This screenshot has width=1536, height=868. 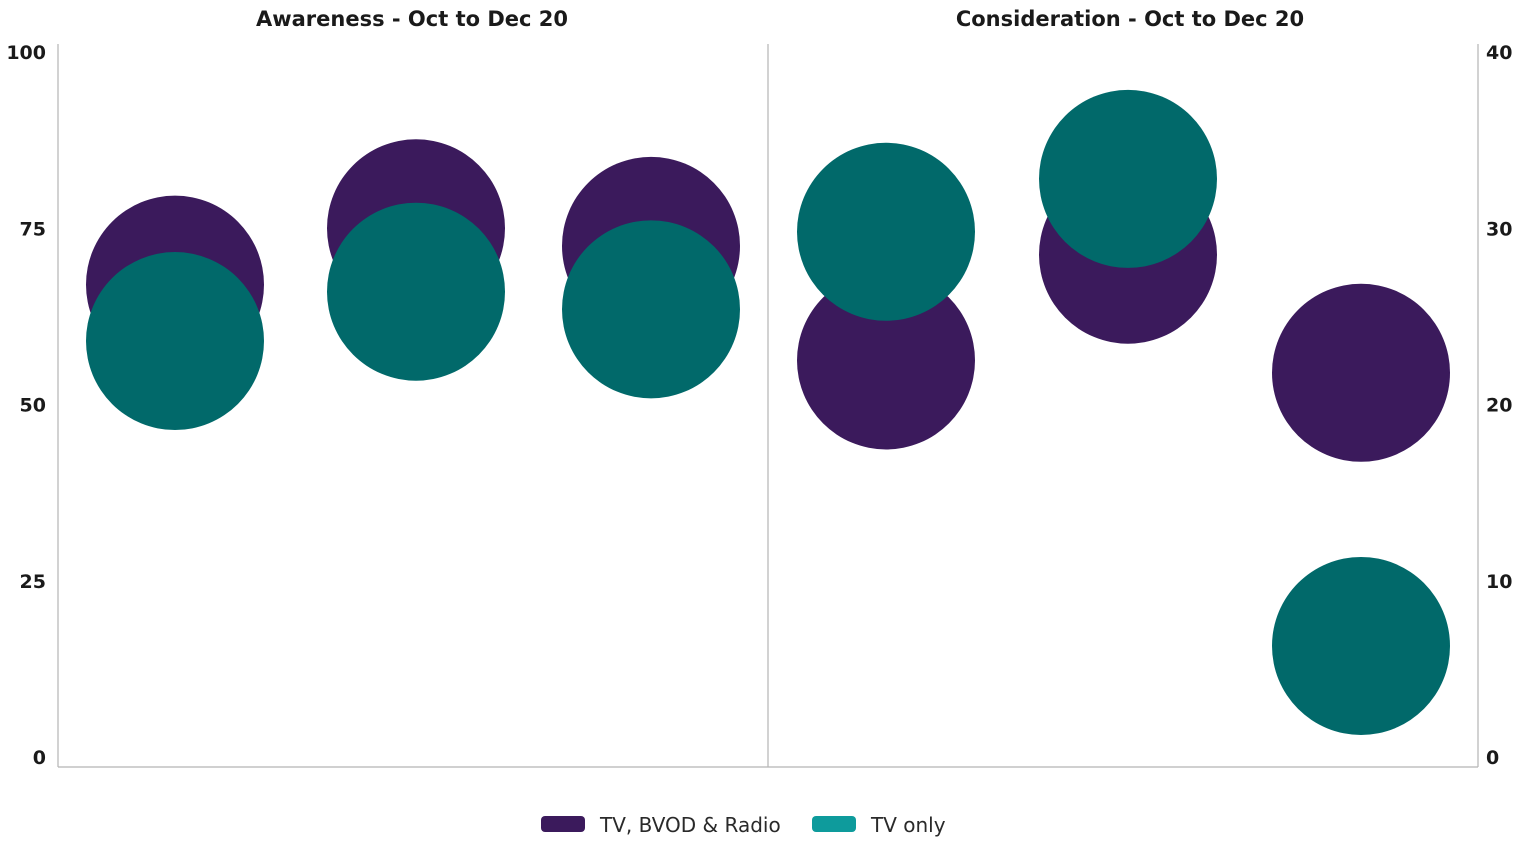 What do you see at coordinates (834, 824) in the screenshot?
I see `legend-swatch-tv-only` at bounding box center [834, 824].